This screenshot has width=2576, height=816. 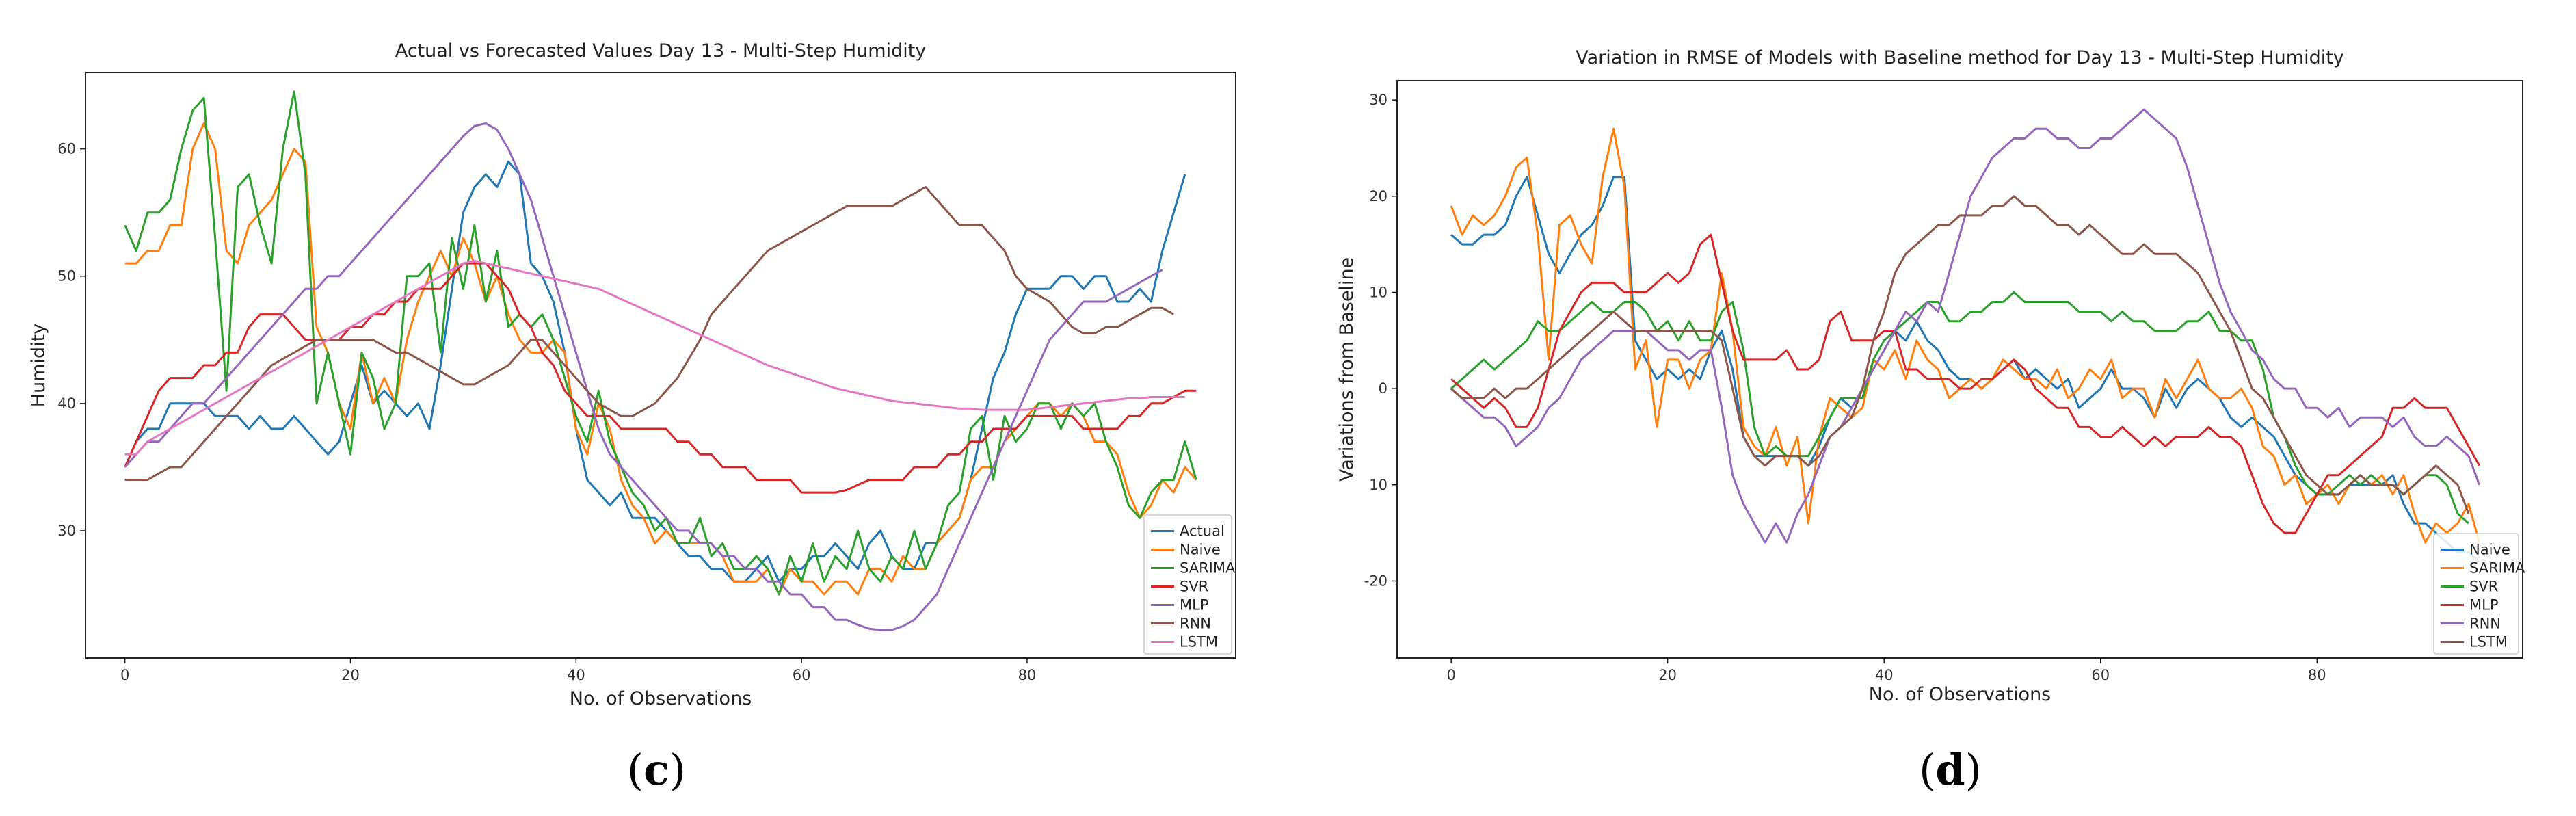 What do you see at coordinates (66, 403) in the screenshot?
I see `y-tick-label: 40` at bounding box center [66, 403].